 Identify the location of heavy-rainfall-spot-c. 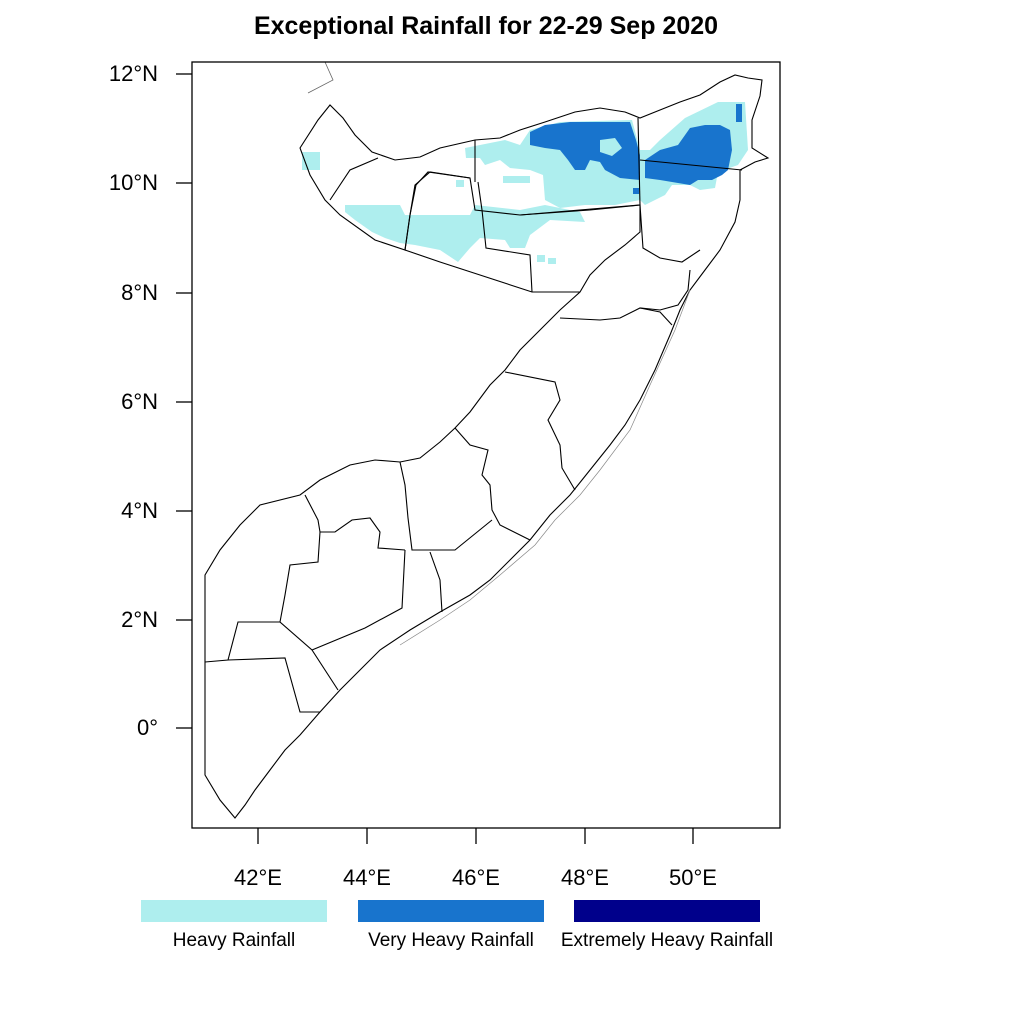
(541, 258).